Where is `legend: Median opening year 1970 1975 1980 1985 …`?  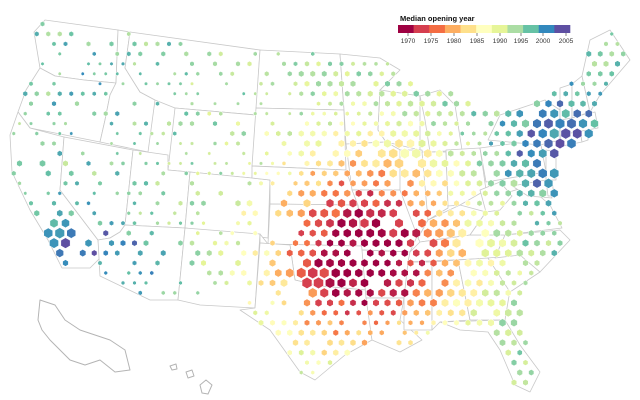 legend: Median opening year 1970 1975 1980 1985 … is located at coordinates (486, 29).